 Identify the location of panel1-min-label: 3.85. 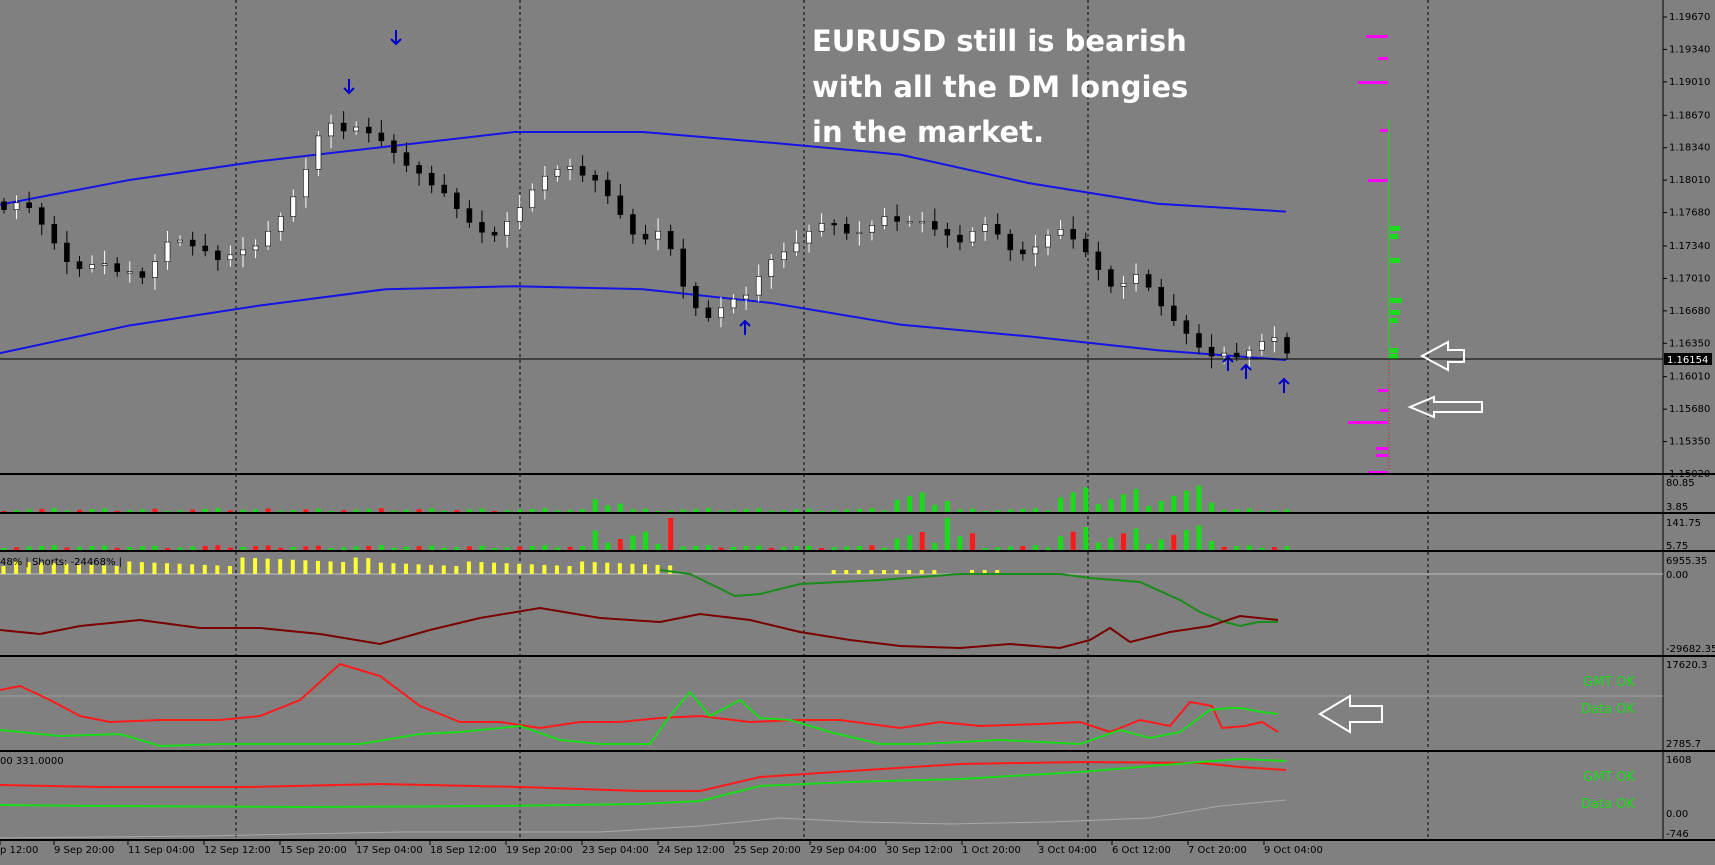
(1677, 507).